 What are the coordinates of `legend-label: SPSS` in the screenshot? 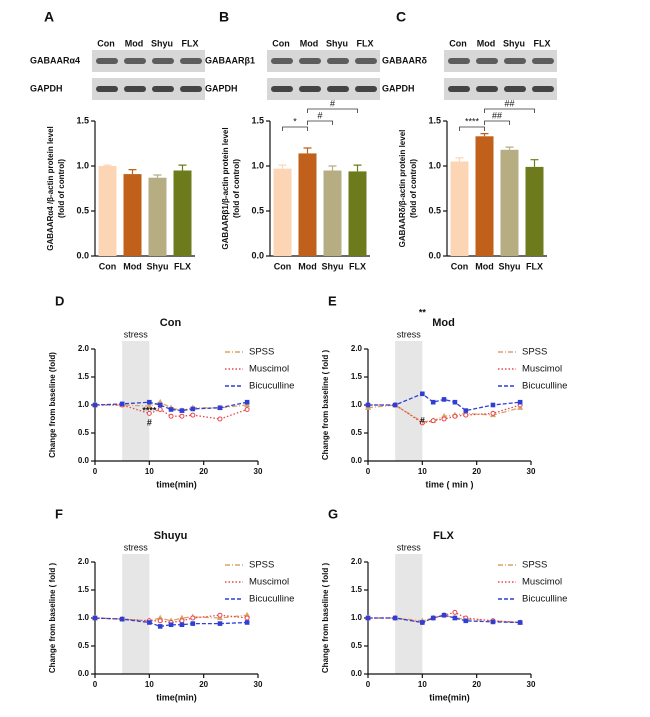 It's located at (261, 352).